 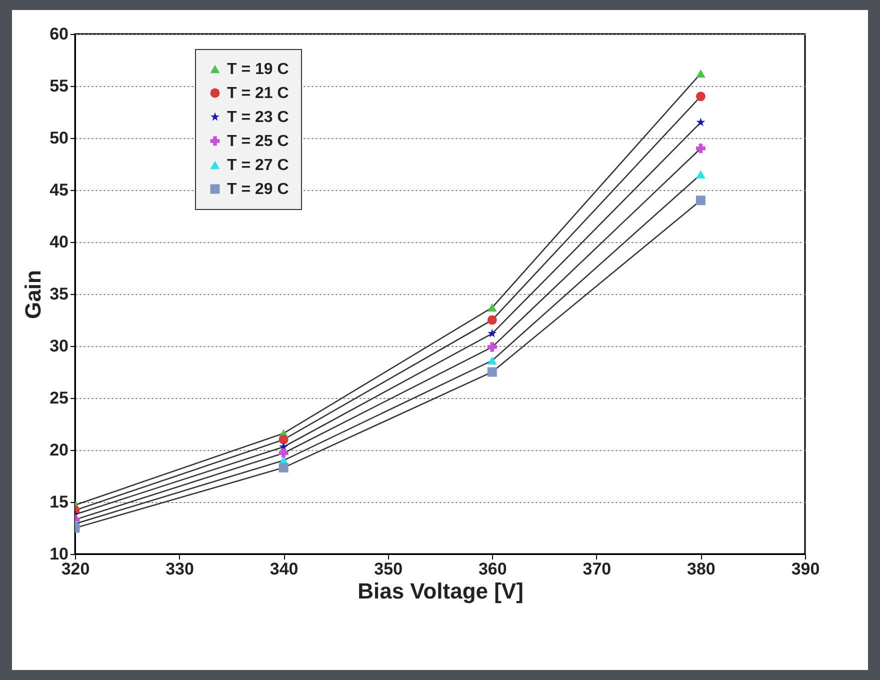 I want to click on y-tick-label: 40, so click(x=59, y=242).